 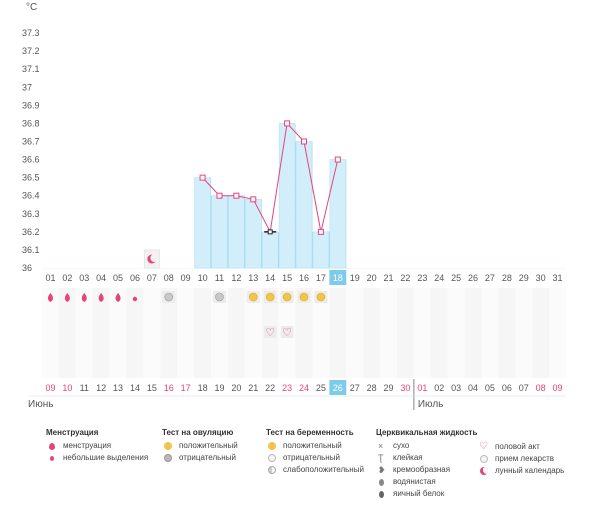 What do you see at coordinates (31, 178) in the screenshot?
I see `y-tick-label: 36.5` at bounding box center [31, 178].